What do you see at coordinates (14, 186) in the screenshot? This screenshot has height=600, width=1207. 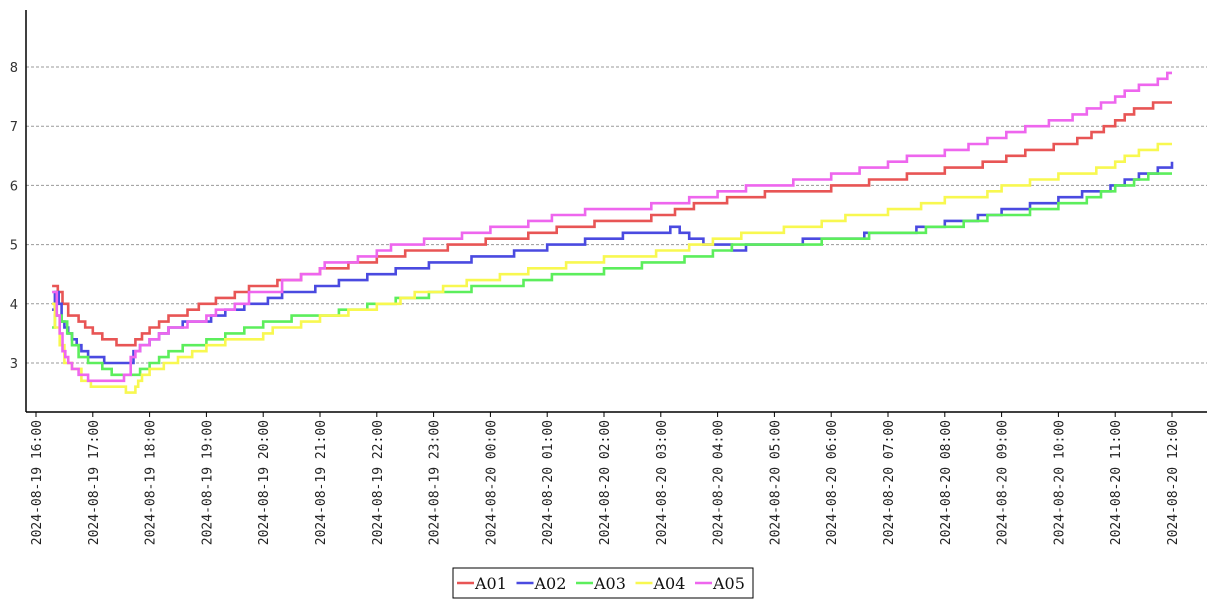 I see `y-tick-label: 6` at bounding box center [14, 186].